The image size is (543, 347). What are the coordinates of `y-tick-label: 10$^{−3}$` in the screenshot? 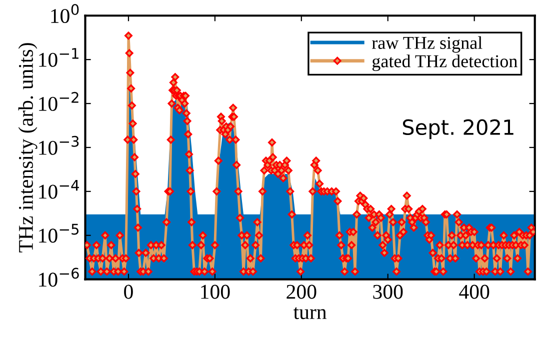 It's located at (59, 145).